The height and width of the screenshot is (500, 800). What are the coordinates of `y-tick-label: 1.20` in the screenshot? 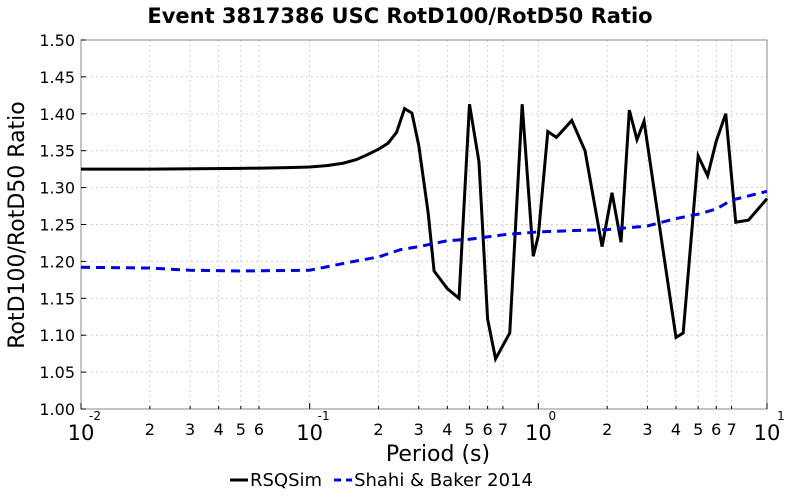 It's located at (57, 261).